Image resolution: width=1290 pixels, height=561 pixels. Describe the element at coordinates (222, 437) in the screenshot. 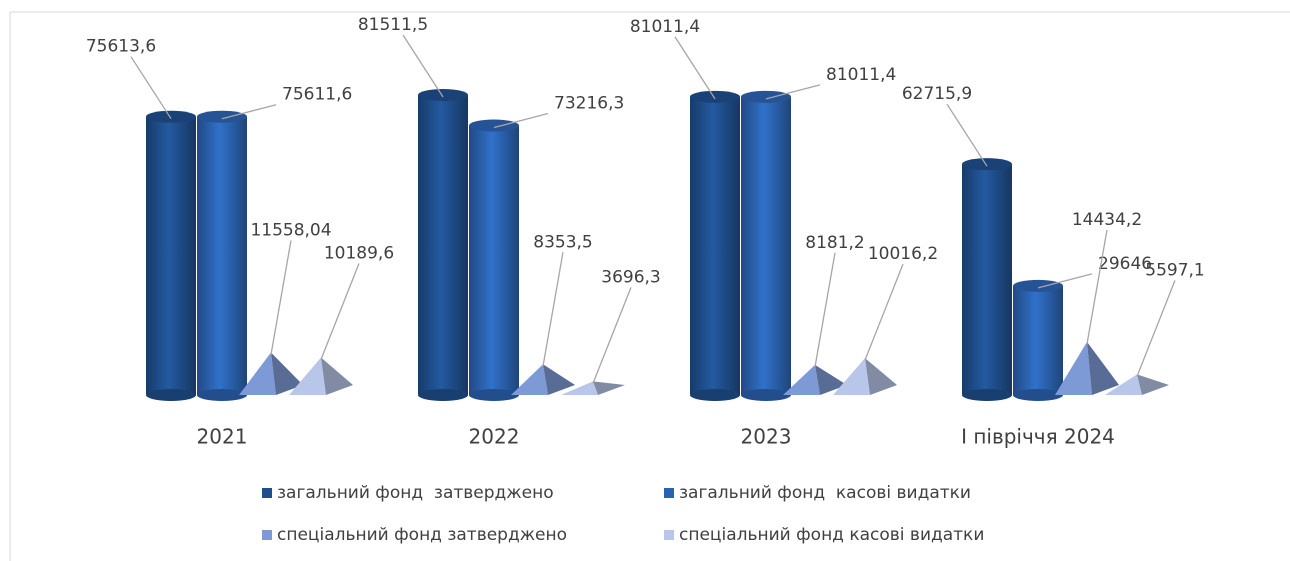

I see `x-tick-label: 2021` at that location.